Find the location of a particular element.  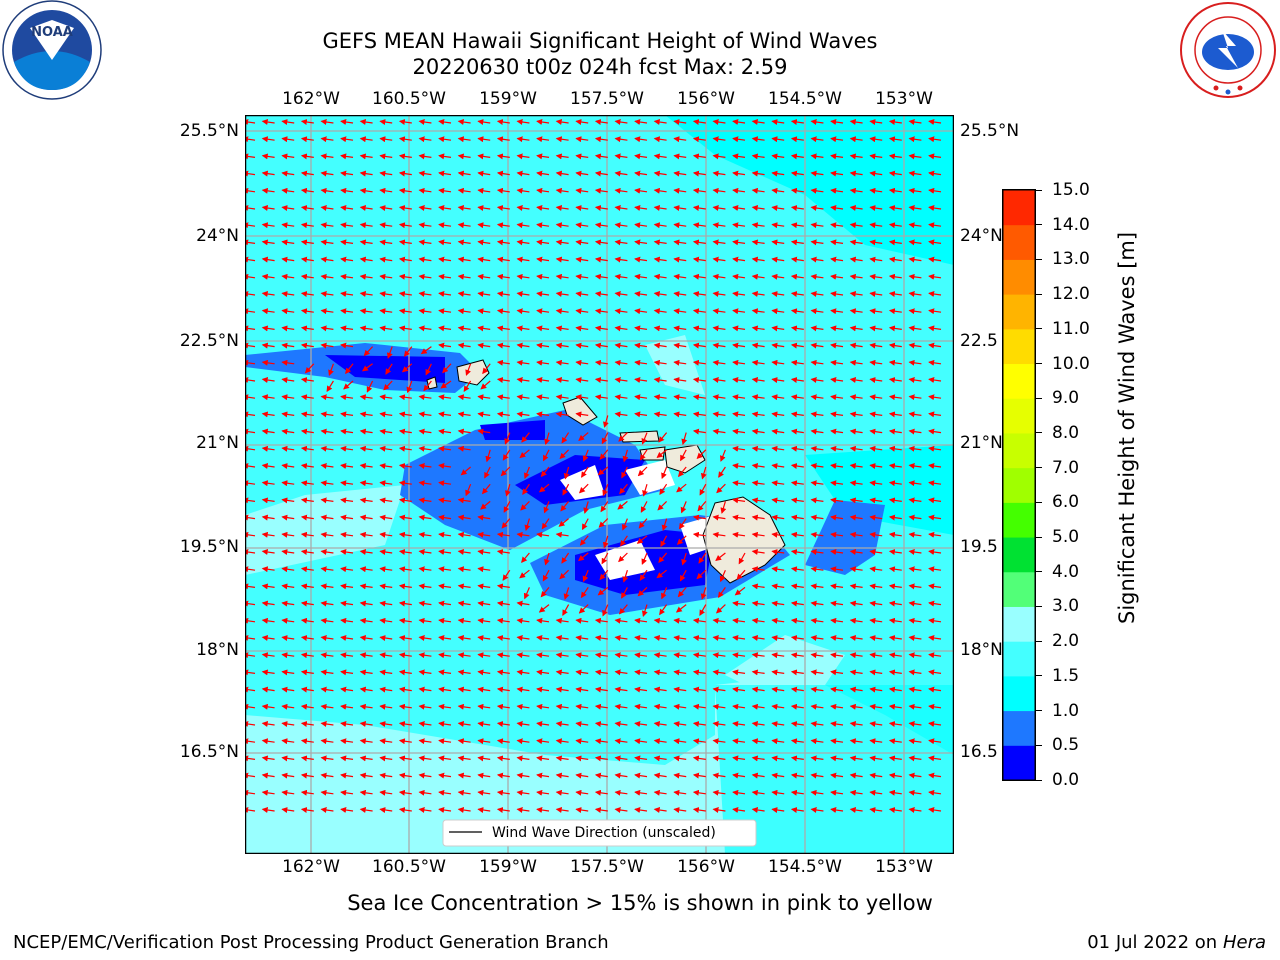

colorbar-tick-label: 1.5 is located at coordinates (1066, 675).